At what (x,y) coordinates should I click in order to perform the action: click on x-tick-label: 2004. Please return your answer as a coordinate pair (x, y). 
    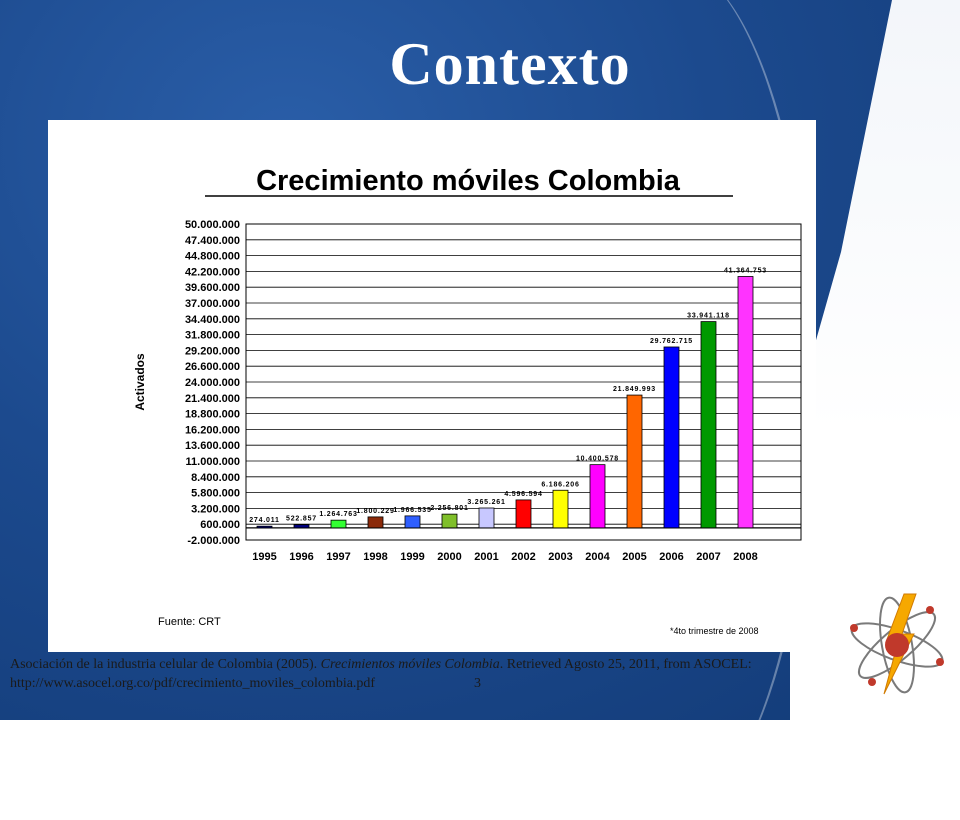
    Looking at the image, I should click on (597, 557).